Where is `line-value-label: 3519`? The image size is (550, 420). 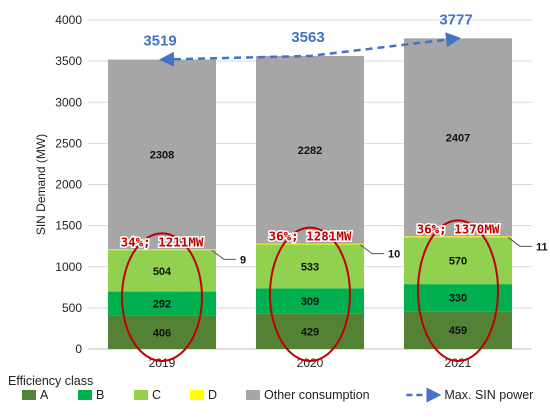 line-value-label: 3519 is located at coordinates (159, 41).